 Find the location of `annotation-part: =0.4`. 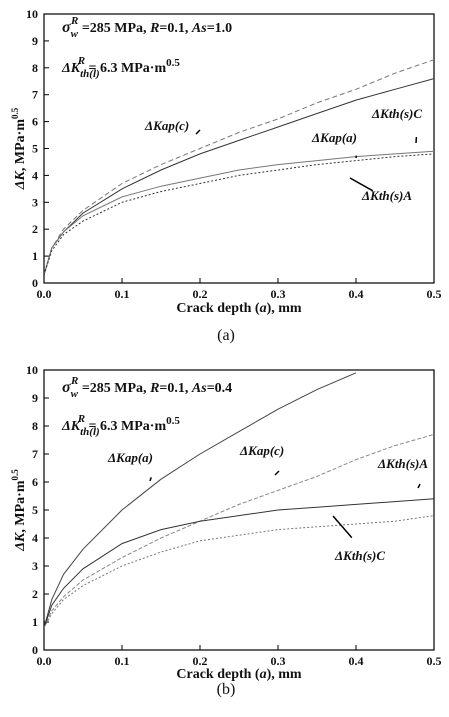

annotation-part: =0.4 is located at coordinates (219, 388).